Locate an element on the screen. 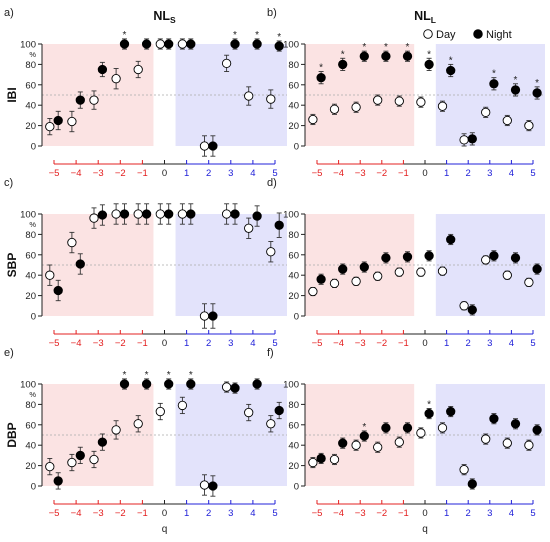  y-tick-label: 40 is located at coordinates (293, 276).